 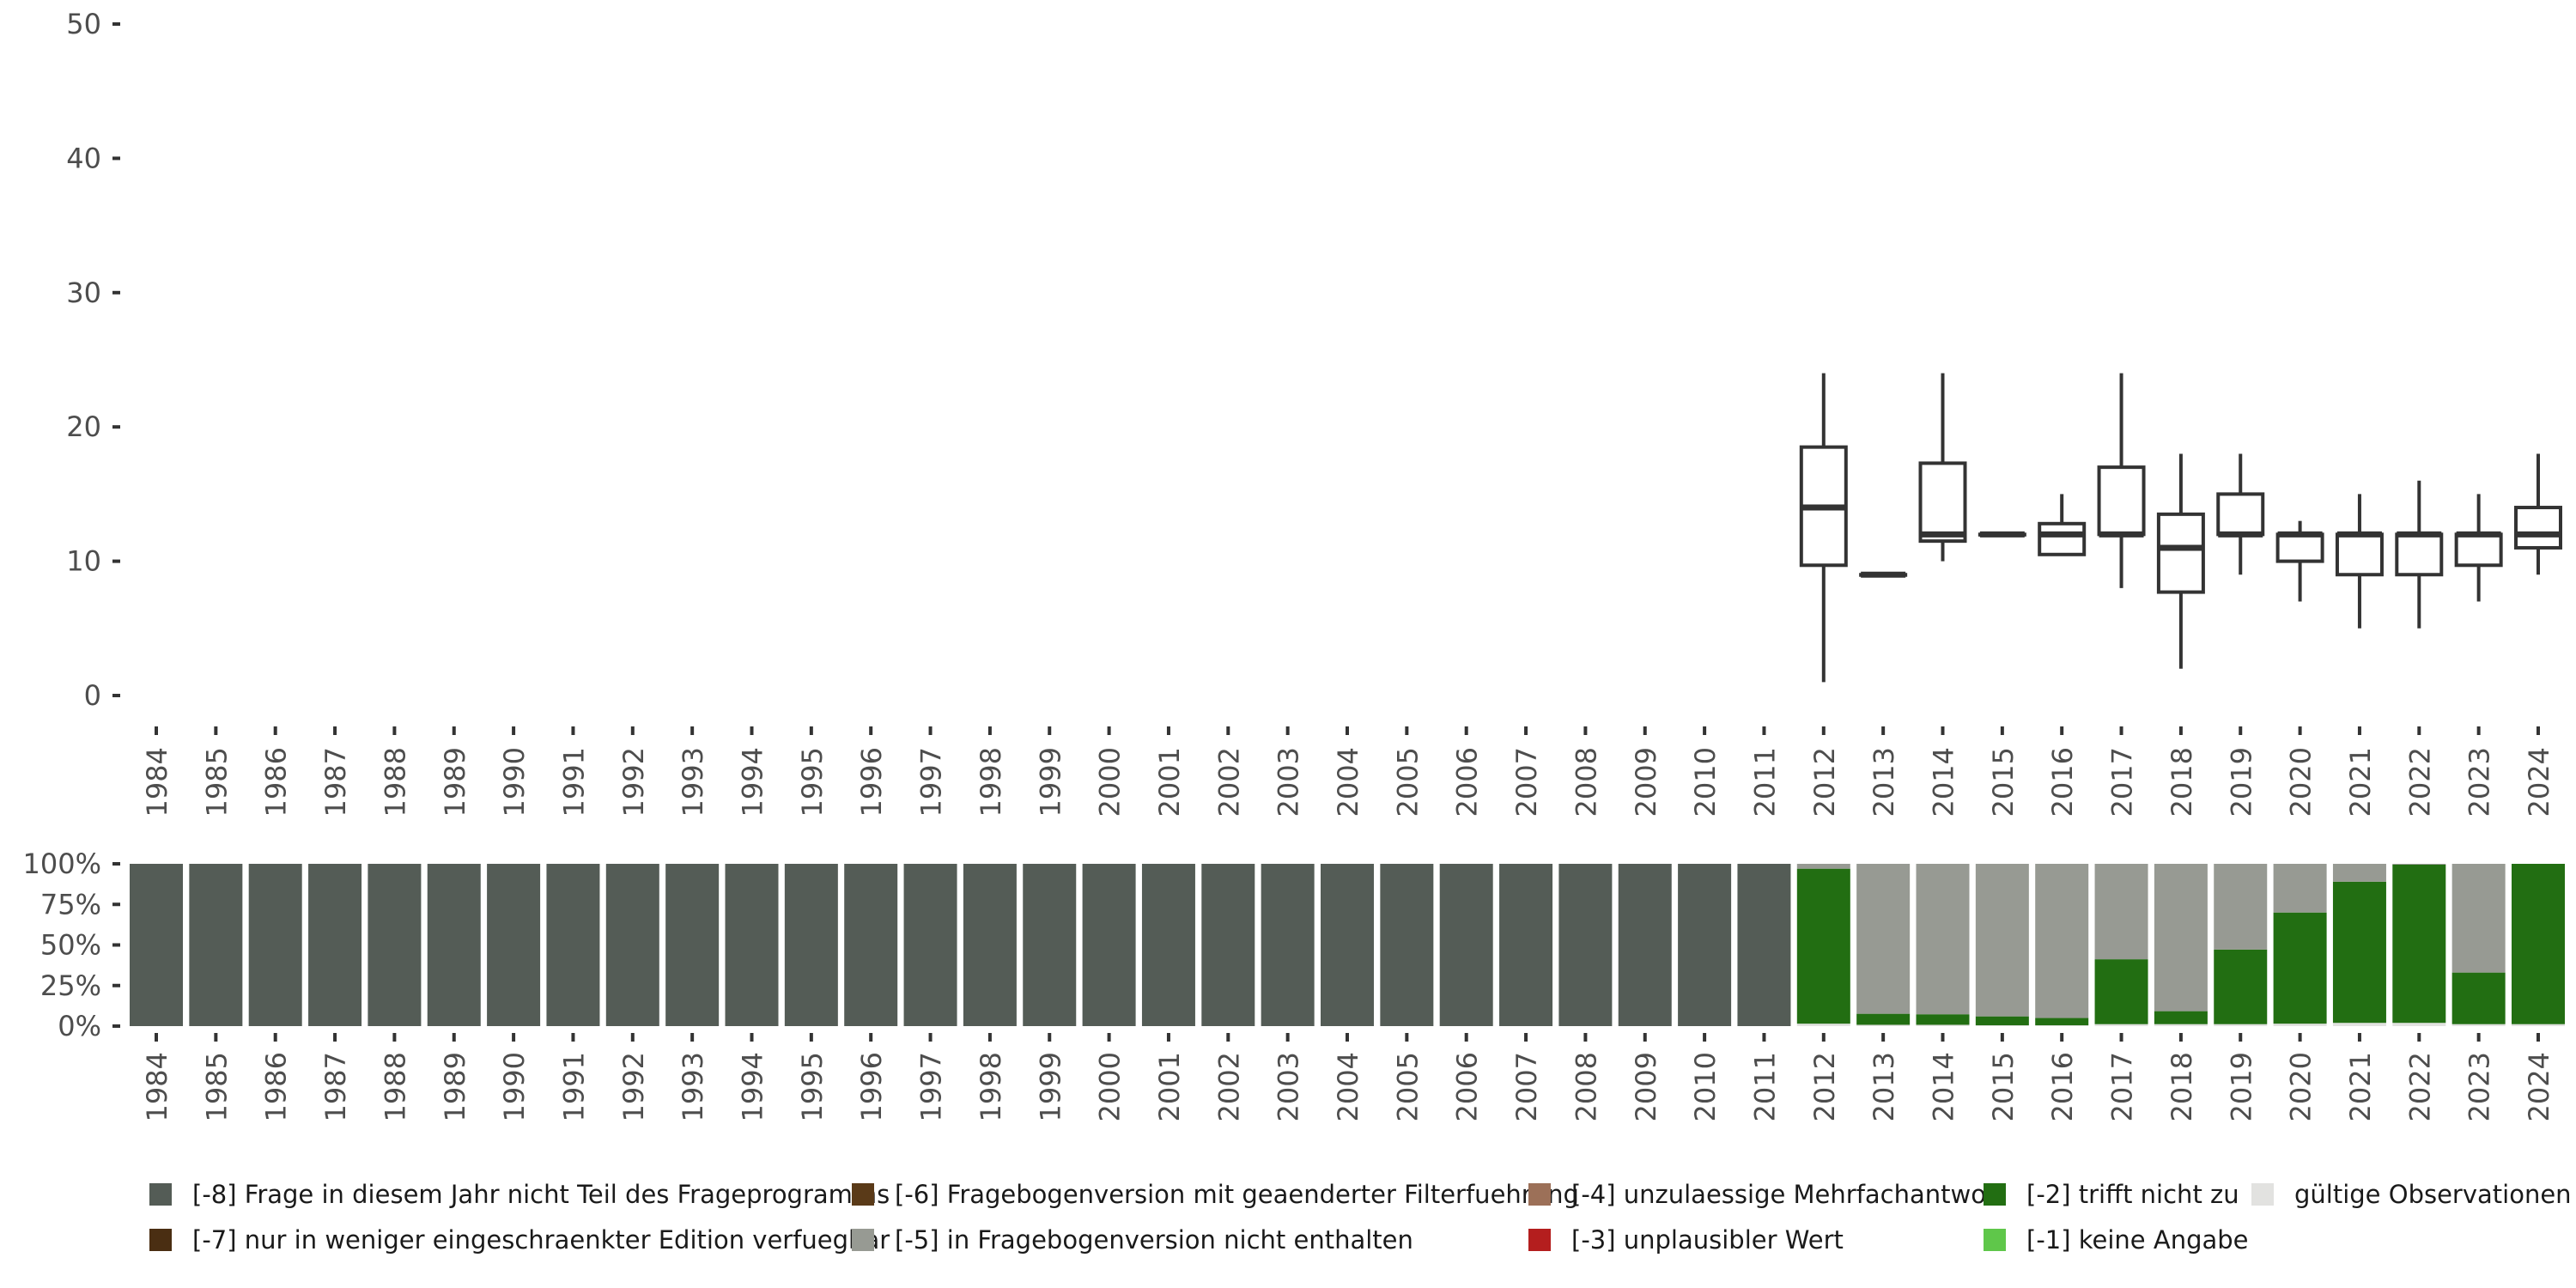 What do you see at coordinates (1467, 782) in the screenshot?
I see `x-tick-label: 2006` at bounding box center [1467, 782].